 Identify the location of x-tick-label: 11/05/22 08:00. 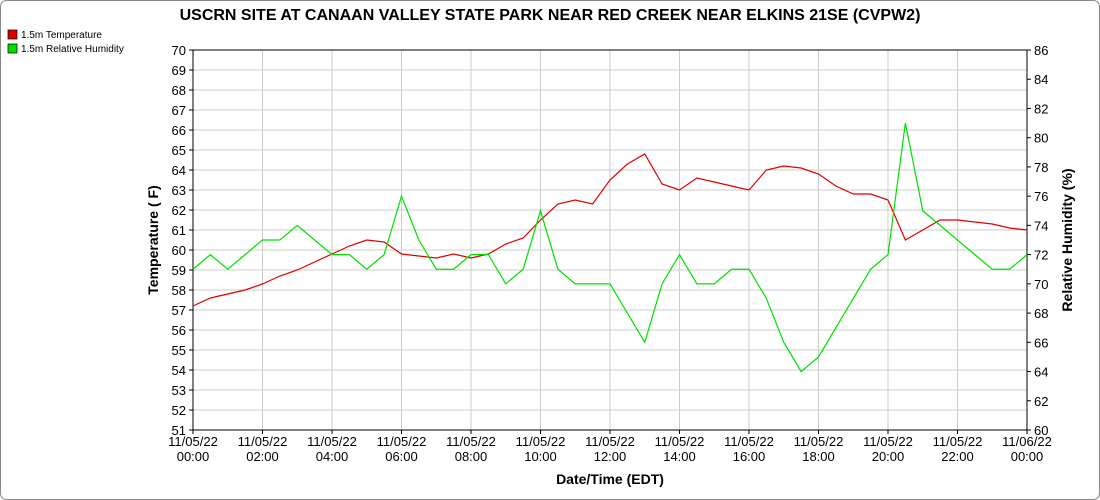
(471, 449).